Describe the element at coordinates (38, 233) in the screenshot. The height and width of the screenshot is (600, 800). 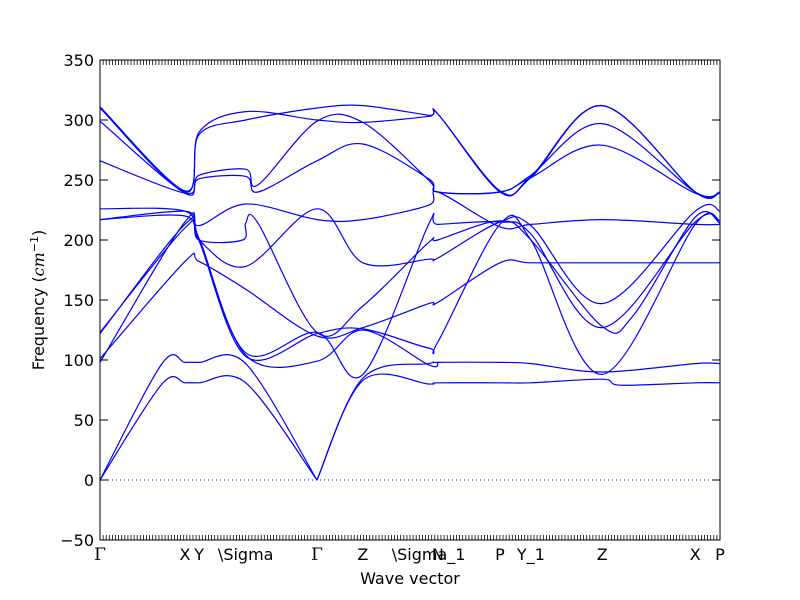
I see `y-axis-label-close: )` at that location.